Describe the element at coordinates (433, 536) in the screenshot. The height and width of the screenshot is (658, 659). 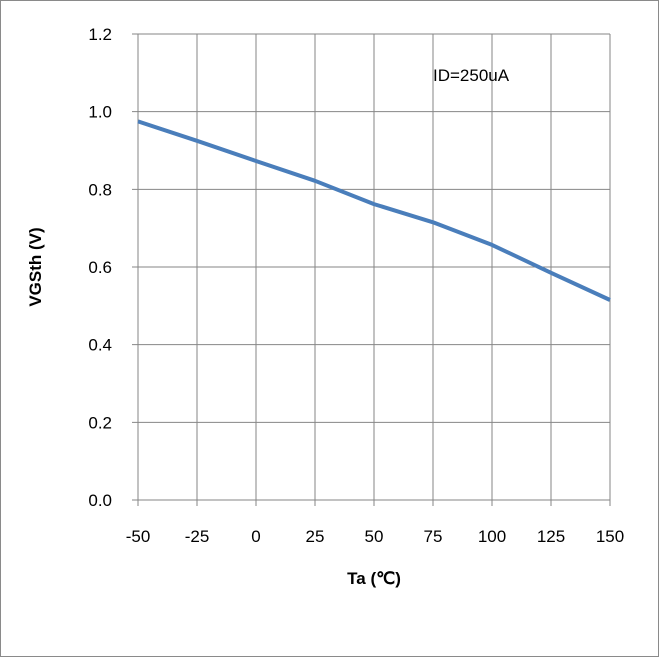
I see `x-tick-label: 75` at that location.